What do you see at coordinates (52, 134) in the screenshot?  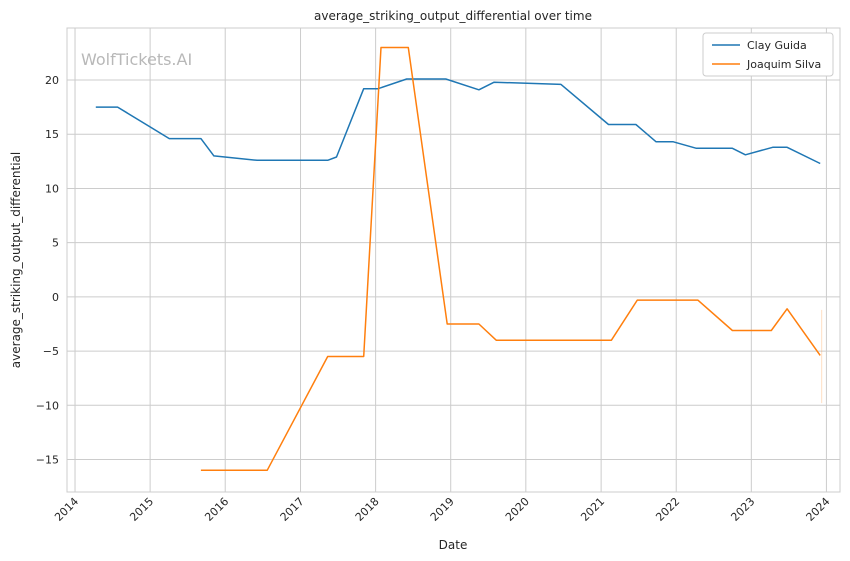 I see `y-tick-label: 15` at bounding box center [52, 134].